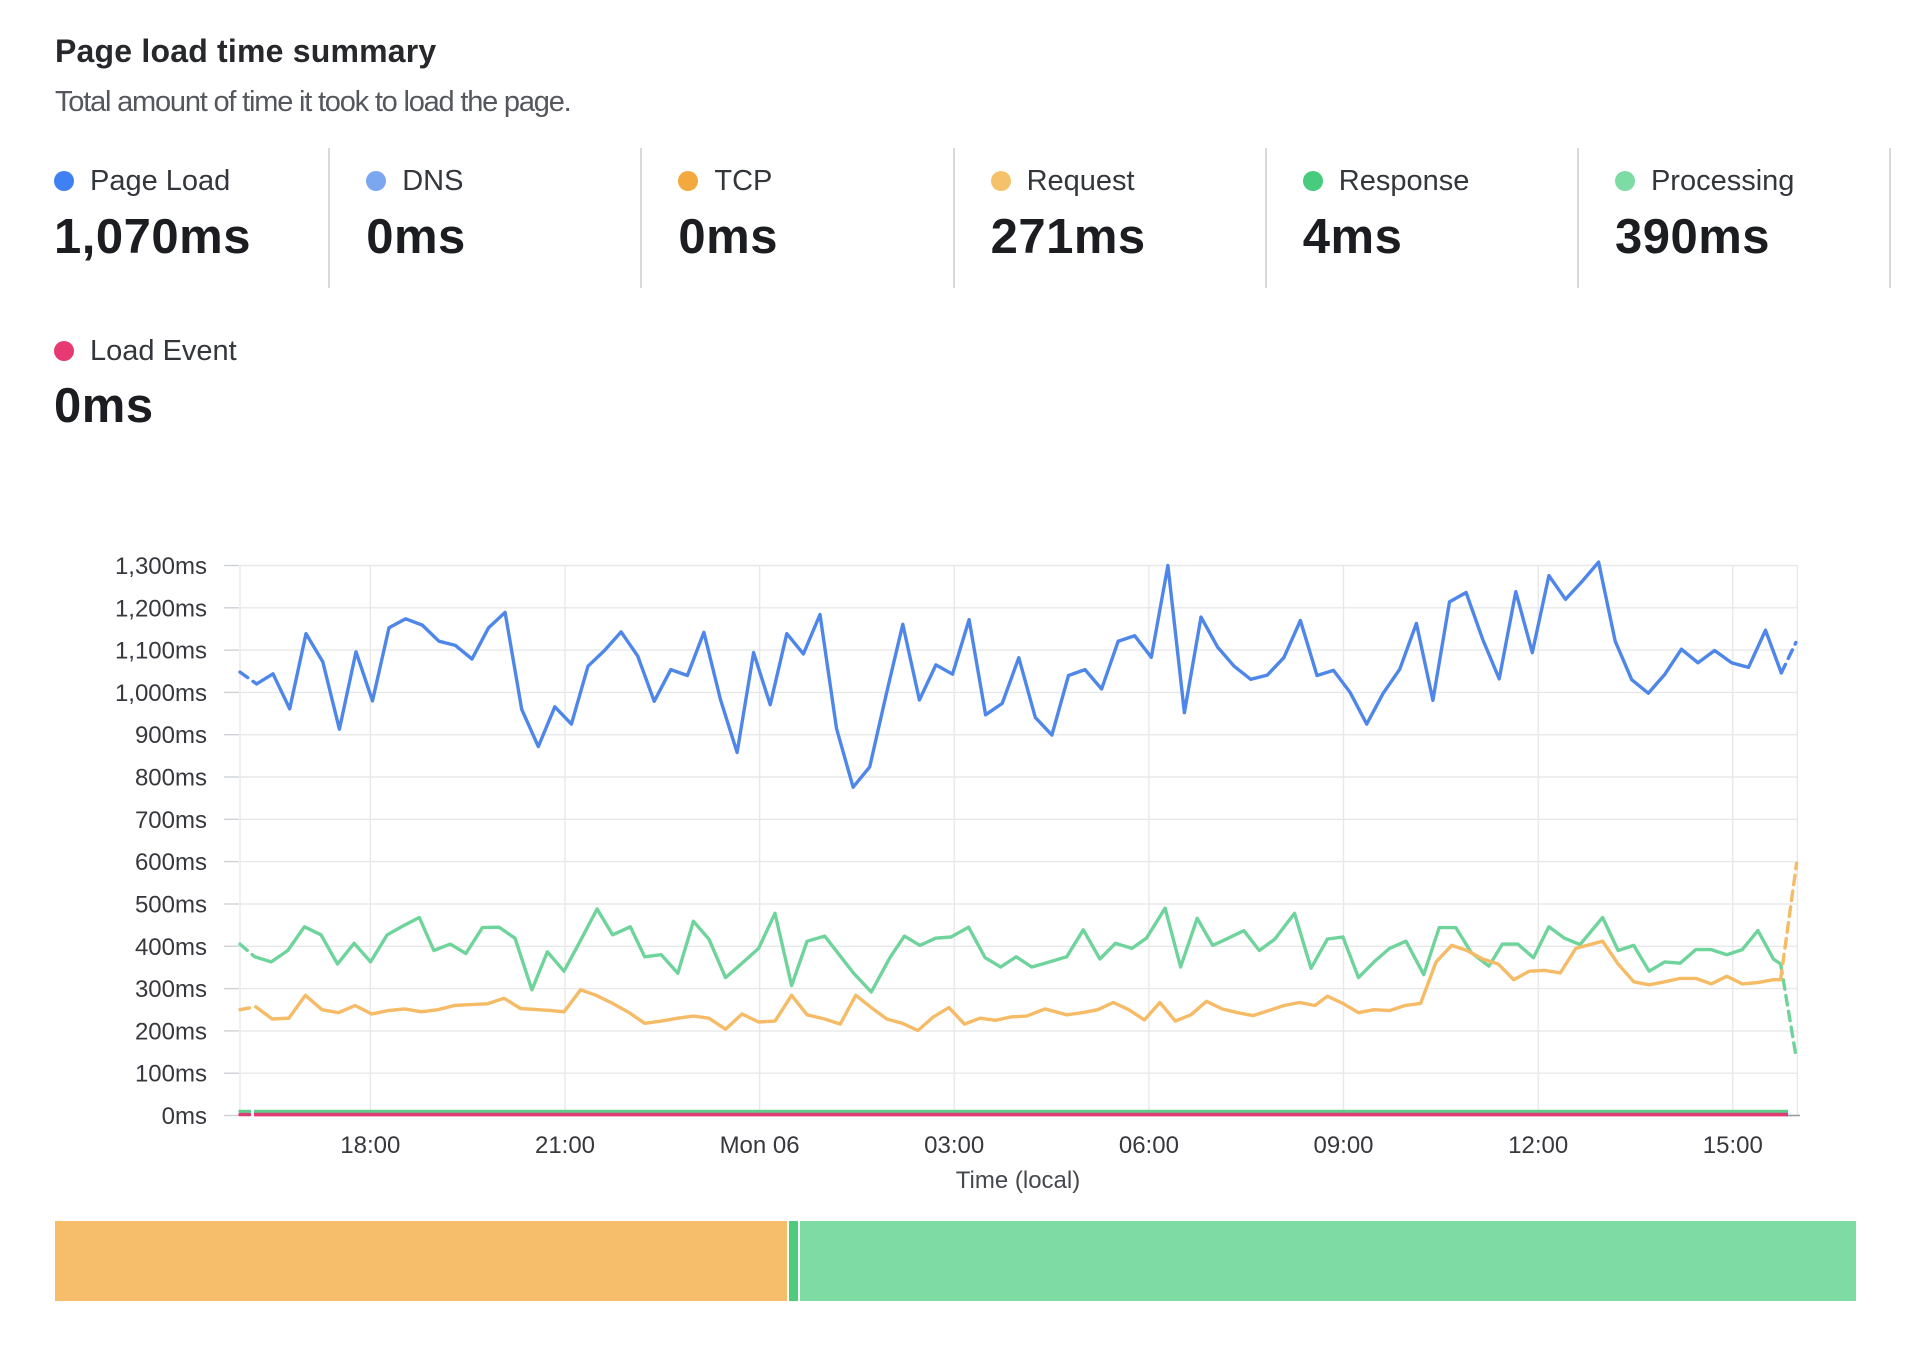 The width and height of the screenshot is (1910, 1352). Describe the element at coordinates (161, 693) in the screenshot. I see `svg-text: 1,000ms` at that location.